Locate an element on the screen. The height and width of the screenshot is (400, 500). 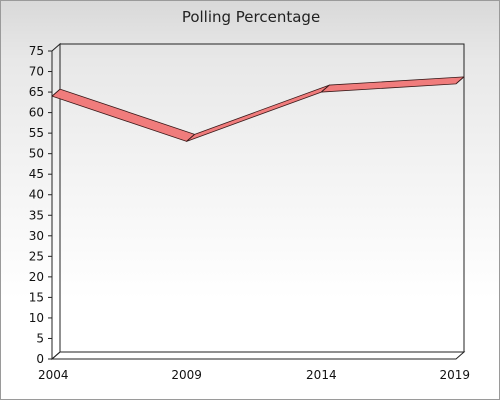
y-tick-label: 55 is located at coordinates (36, 133).